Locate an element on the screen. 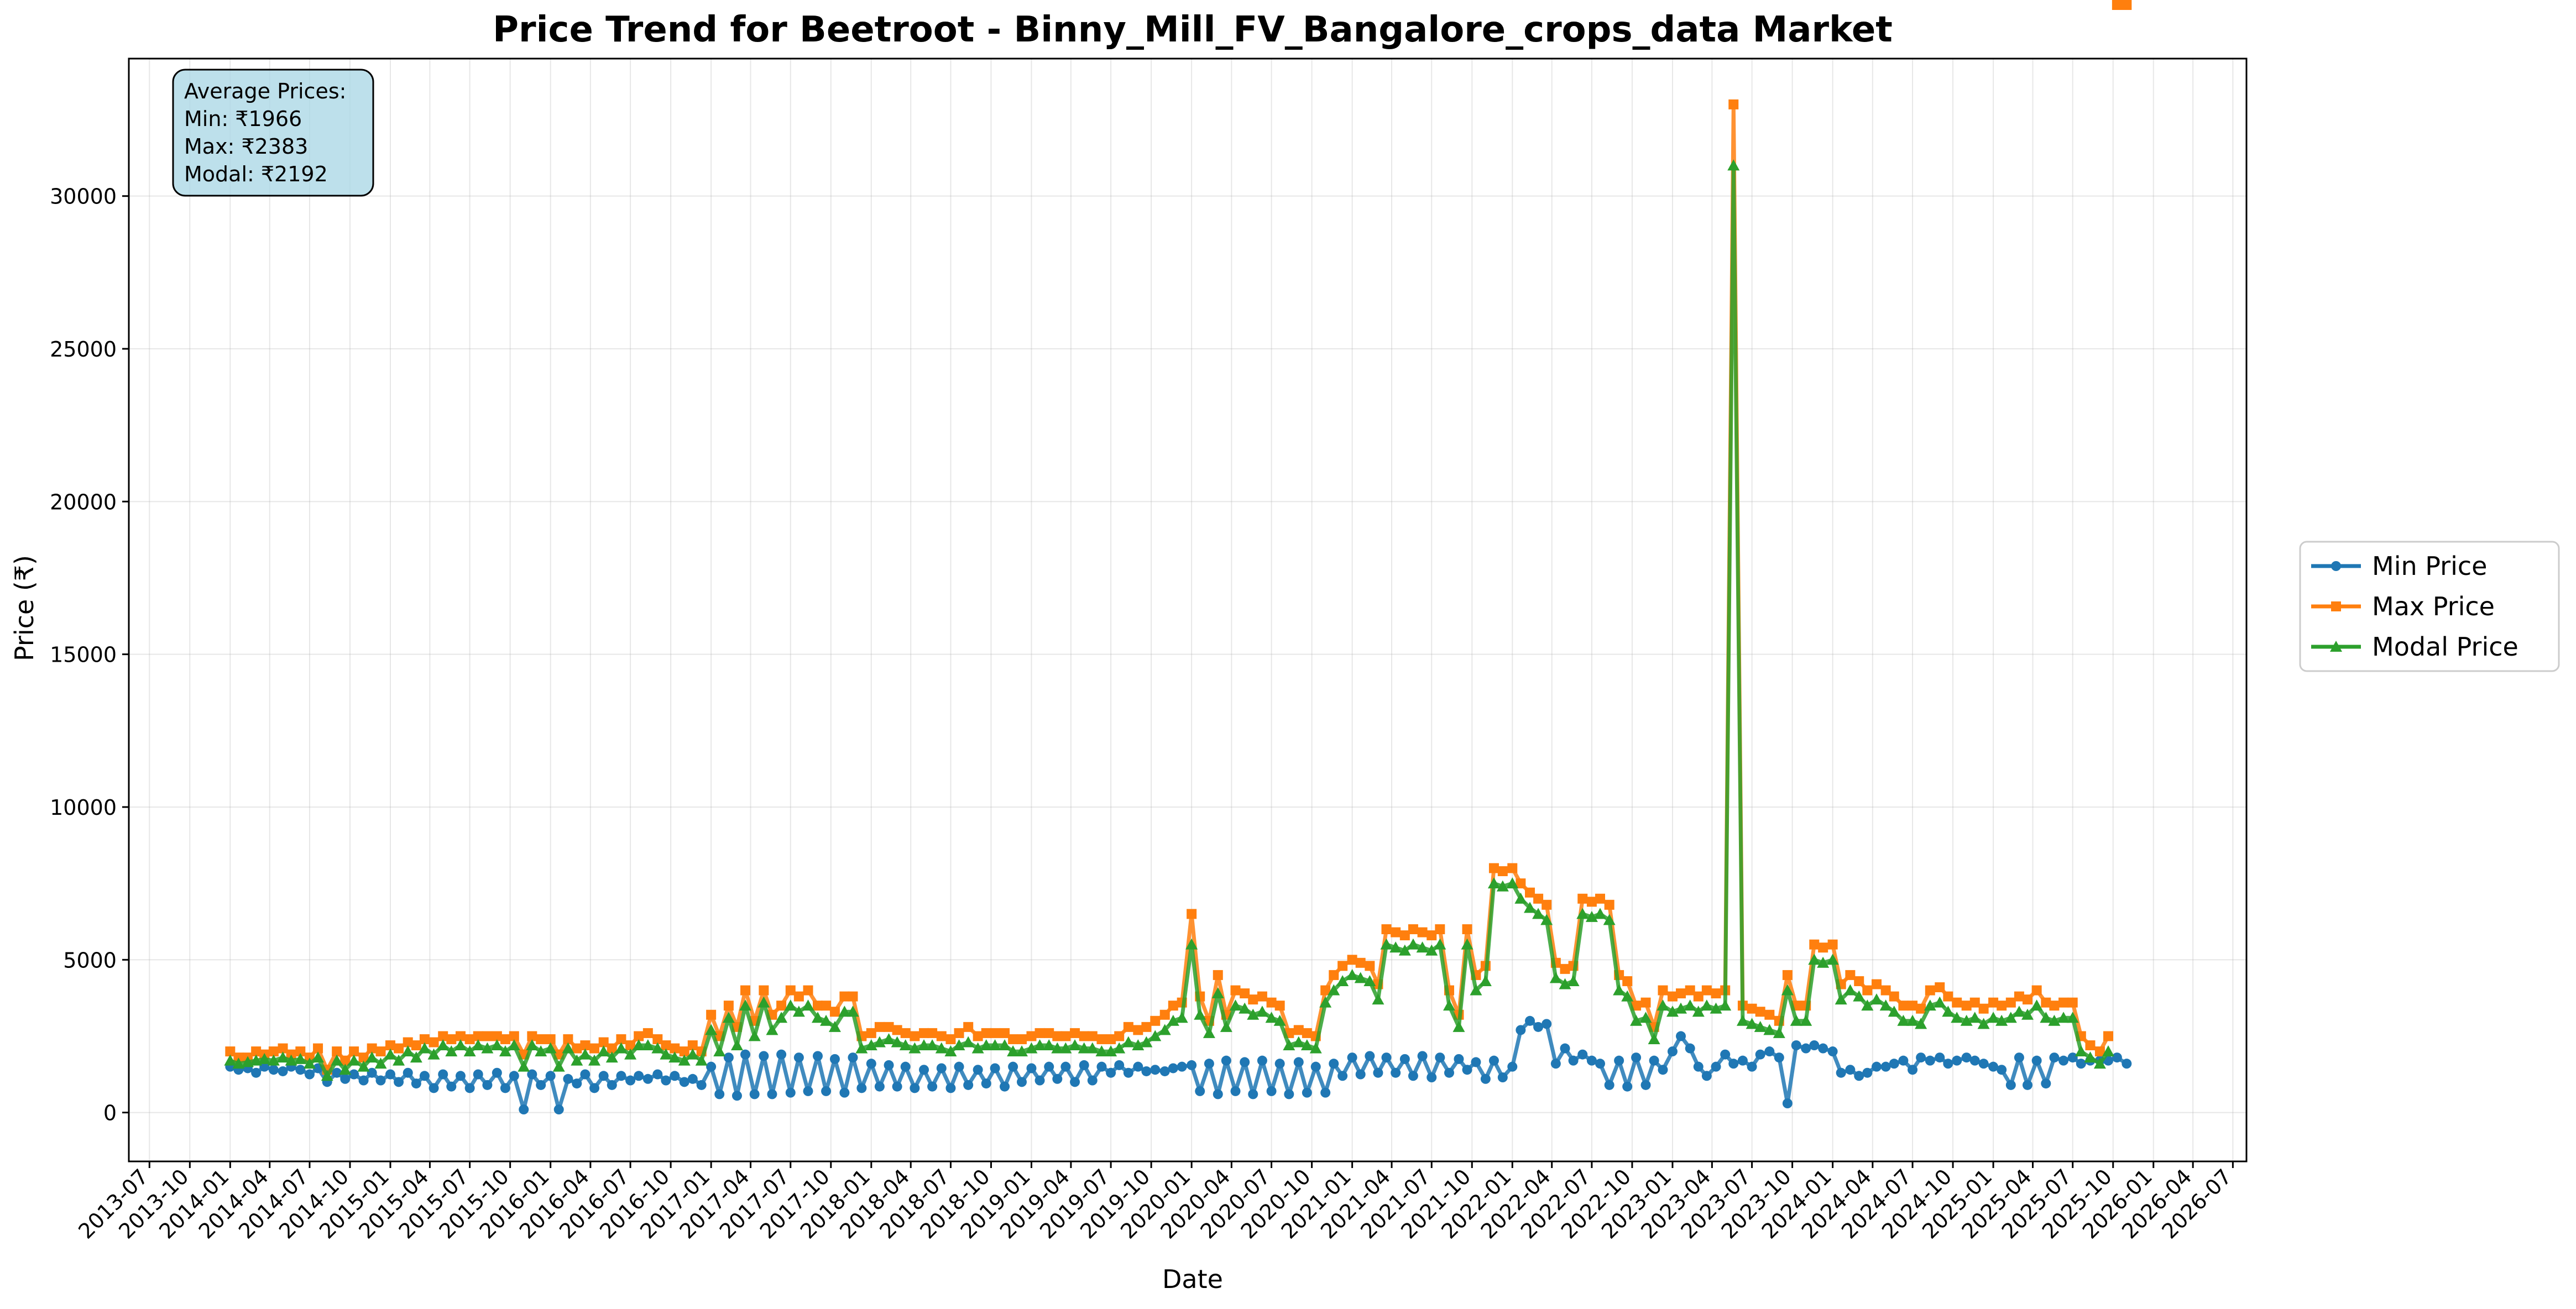 The image size is (2576, 1309). legend: Min Price Max Price Modal Price is located at coordinates (2429, 606).